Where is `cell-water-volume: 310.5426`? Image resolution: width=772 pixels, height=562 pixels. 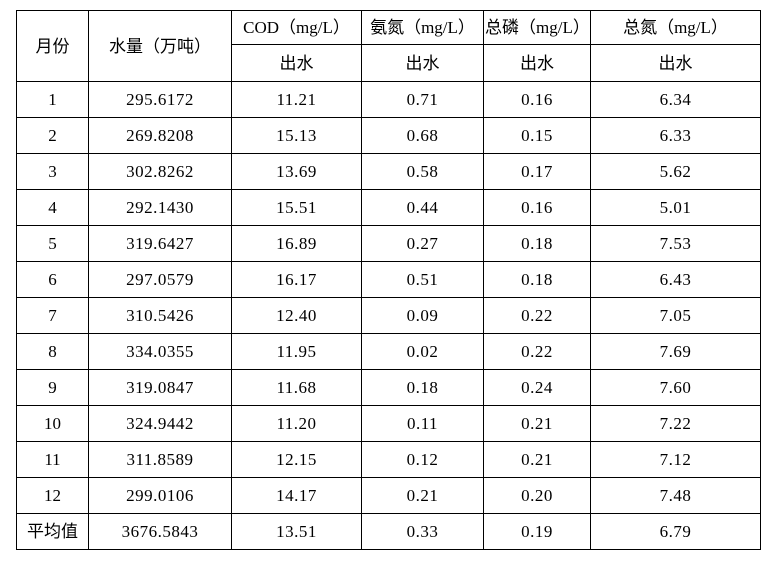
cell-water-volume: 310.5426 is located at coordinates (160, 315).